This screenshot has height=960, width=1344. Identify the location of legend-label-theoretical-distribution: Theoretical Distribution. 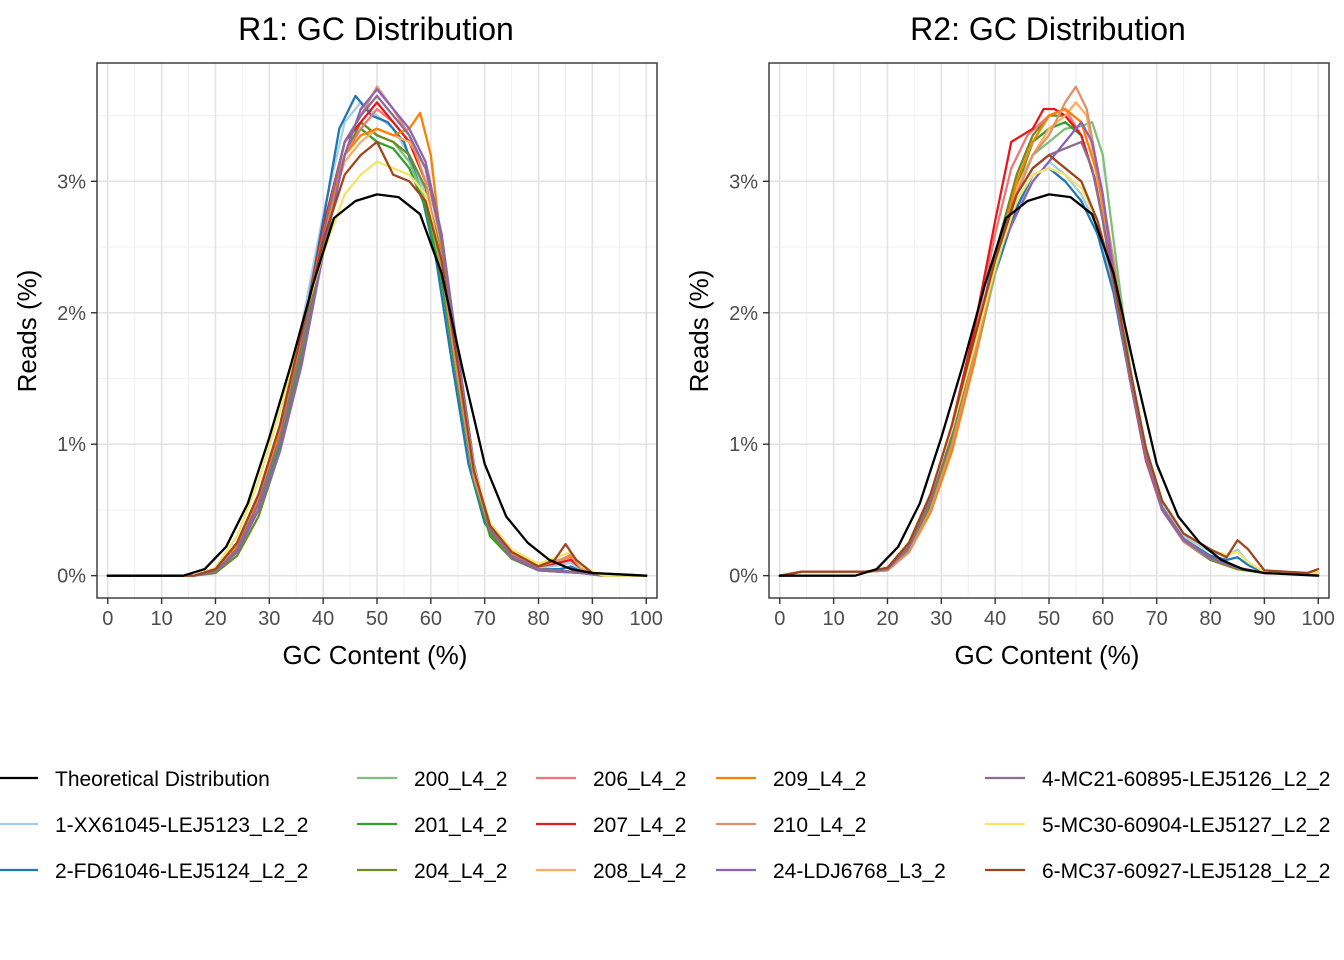
(162, 779).